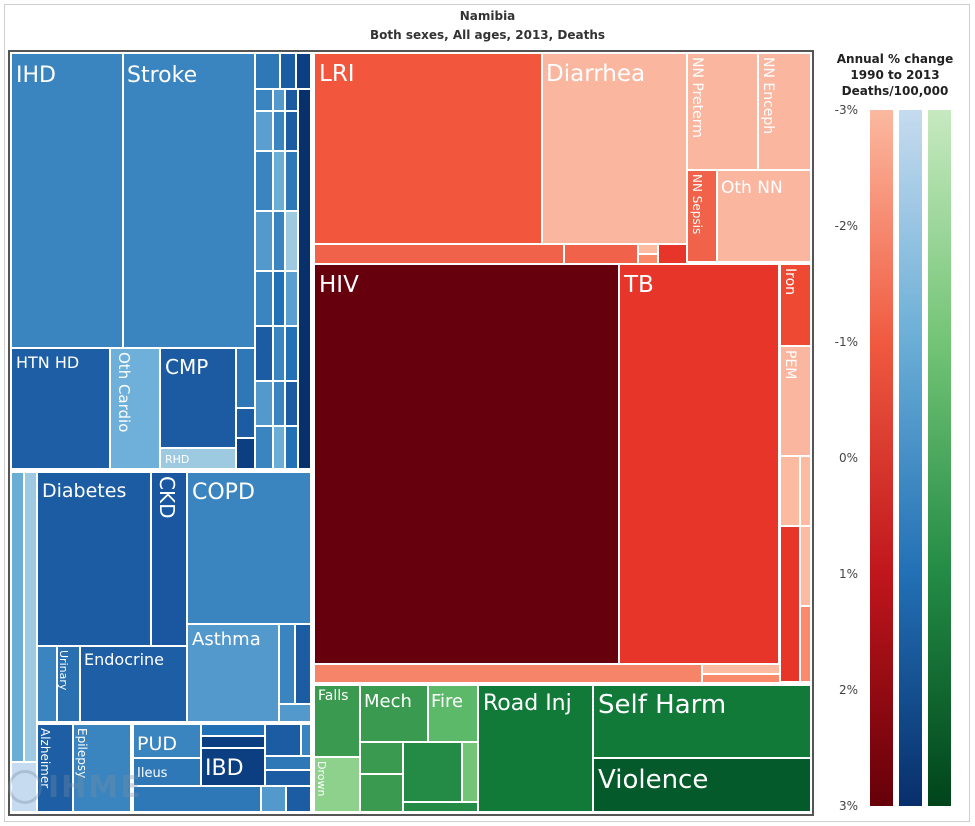 This screenshot has height=826, width=975. Describe the element at coordinates (388, 701) in the screenshot. I see `cause-label: Mech` at that location.